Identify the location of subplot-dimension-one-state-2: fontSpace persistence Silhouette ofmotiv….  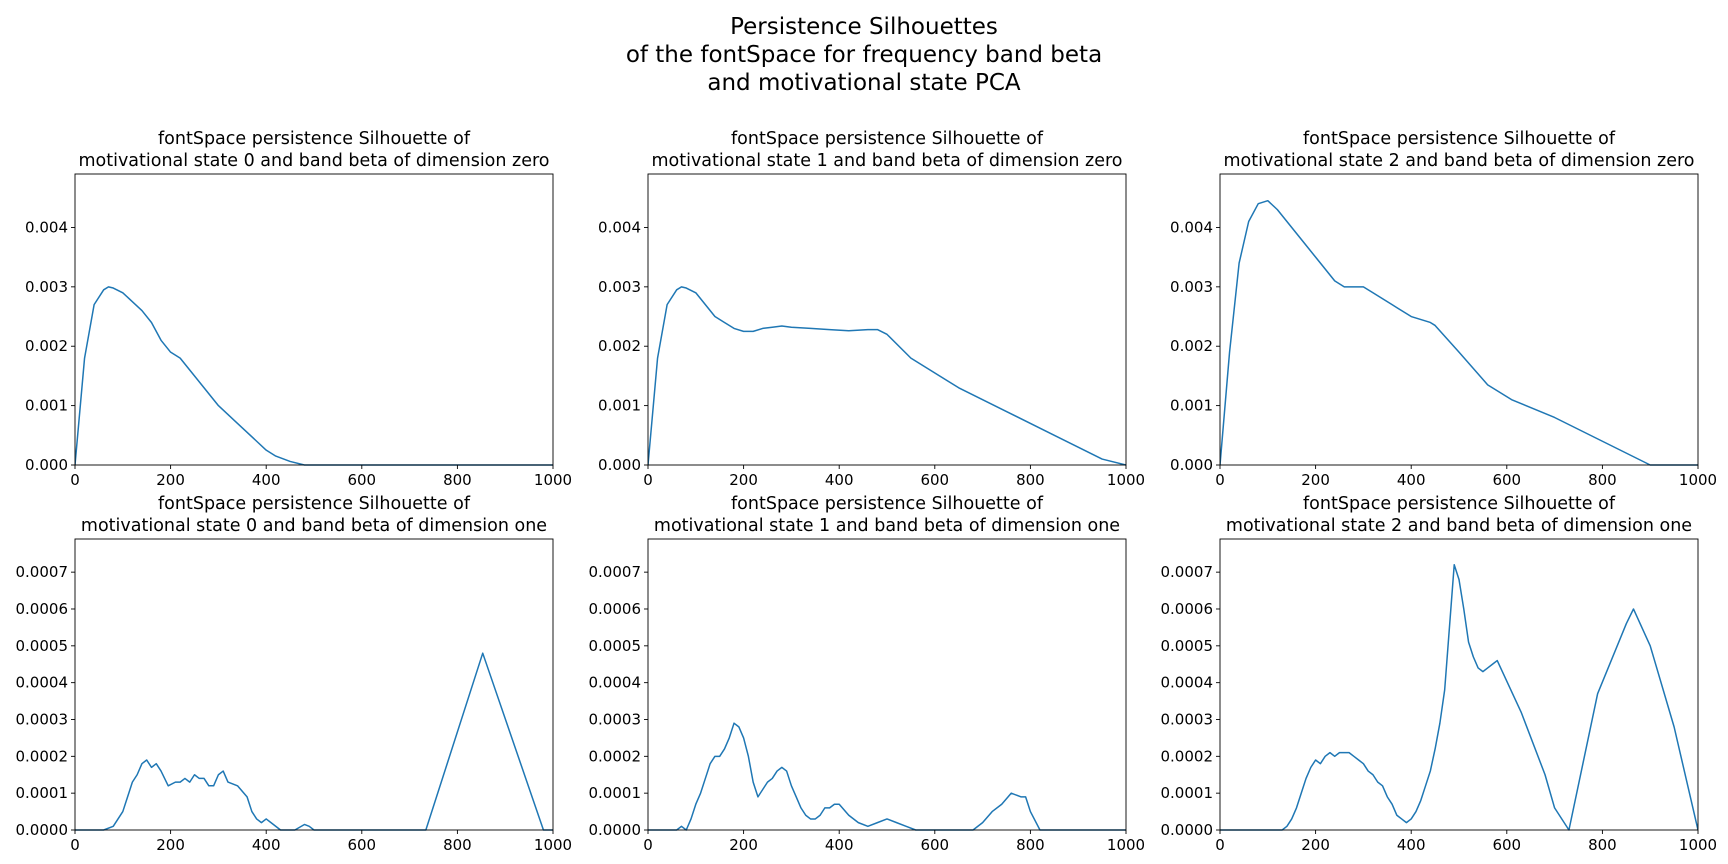
(1439, 674).